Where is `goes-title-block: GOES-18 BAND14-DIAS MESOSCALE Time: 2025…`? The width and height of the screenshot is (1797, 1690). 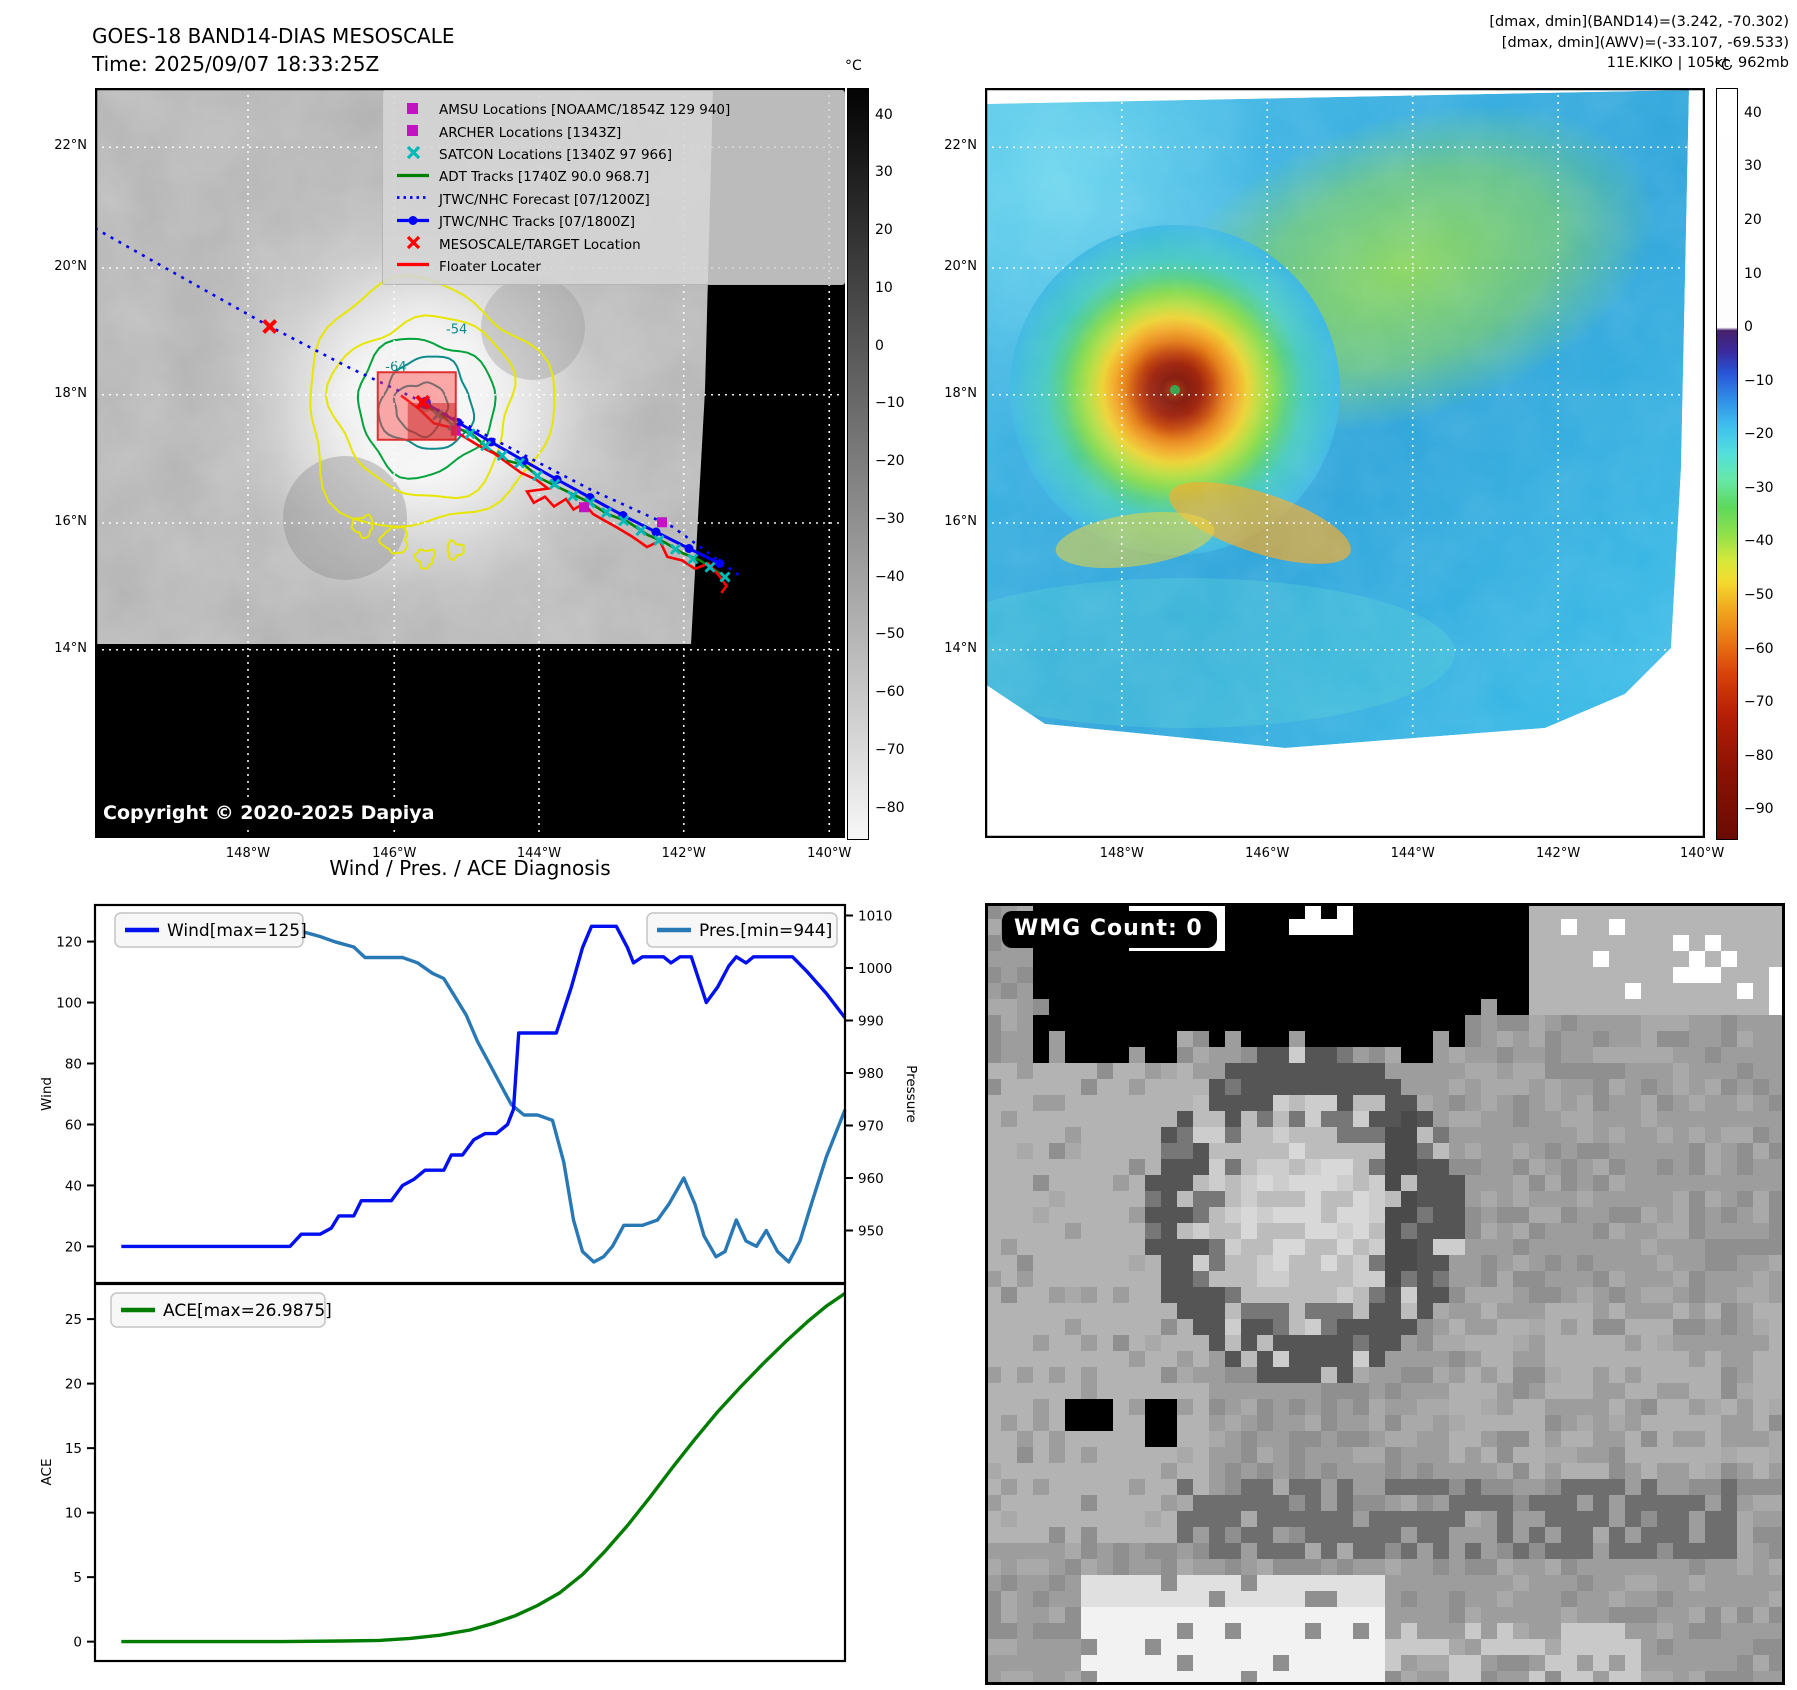 goes-title-block: GOES-18 BAND14-DIAS MESOSCALE Time: 2025… is located at coordinates (273, 50).